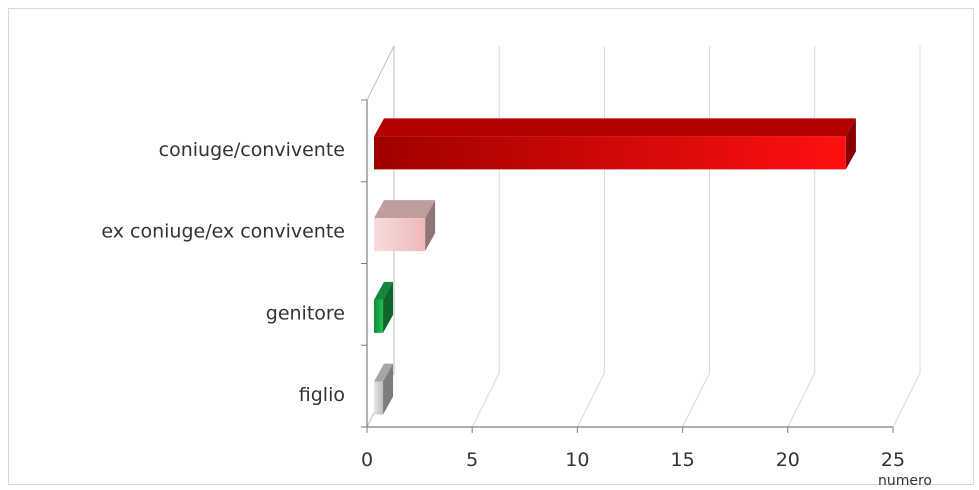 This screenshot has height=490, width=979. What do you see at coordinates (322, 395) in the screenshot?
I see `category-label: figlio` at bounding box center [322, 395].